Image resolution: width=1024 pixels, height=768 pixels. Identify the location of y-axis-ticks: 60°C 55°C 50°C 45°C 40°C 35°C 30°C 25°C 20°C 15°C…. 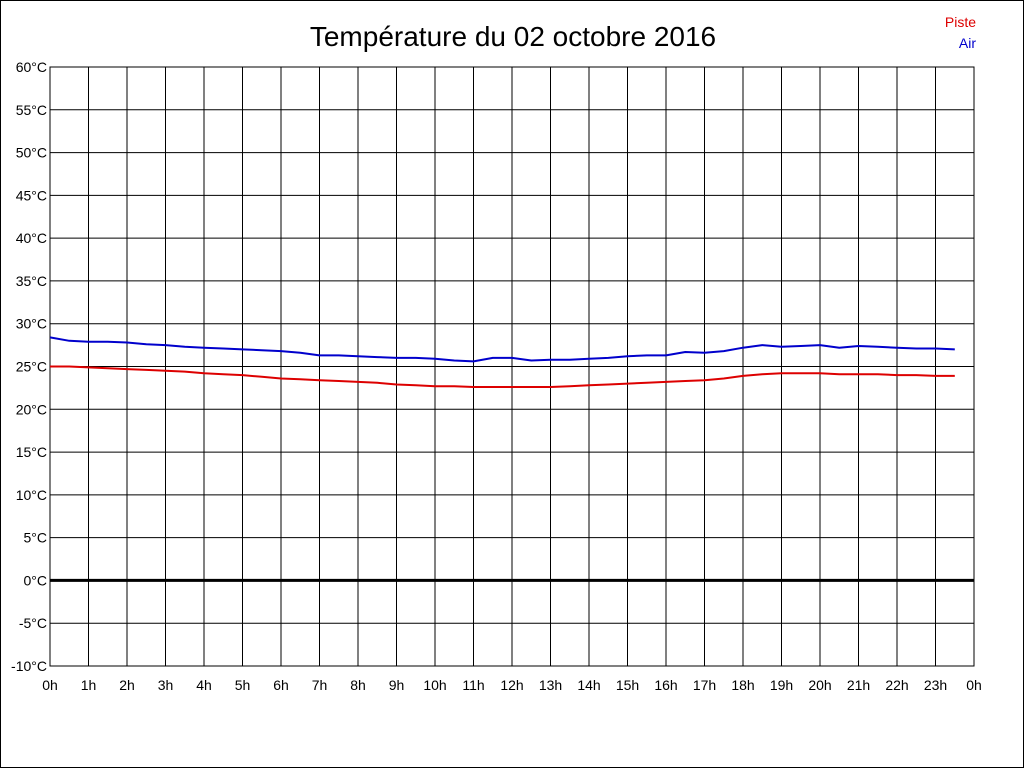
(29, 366).